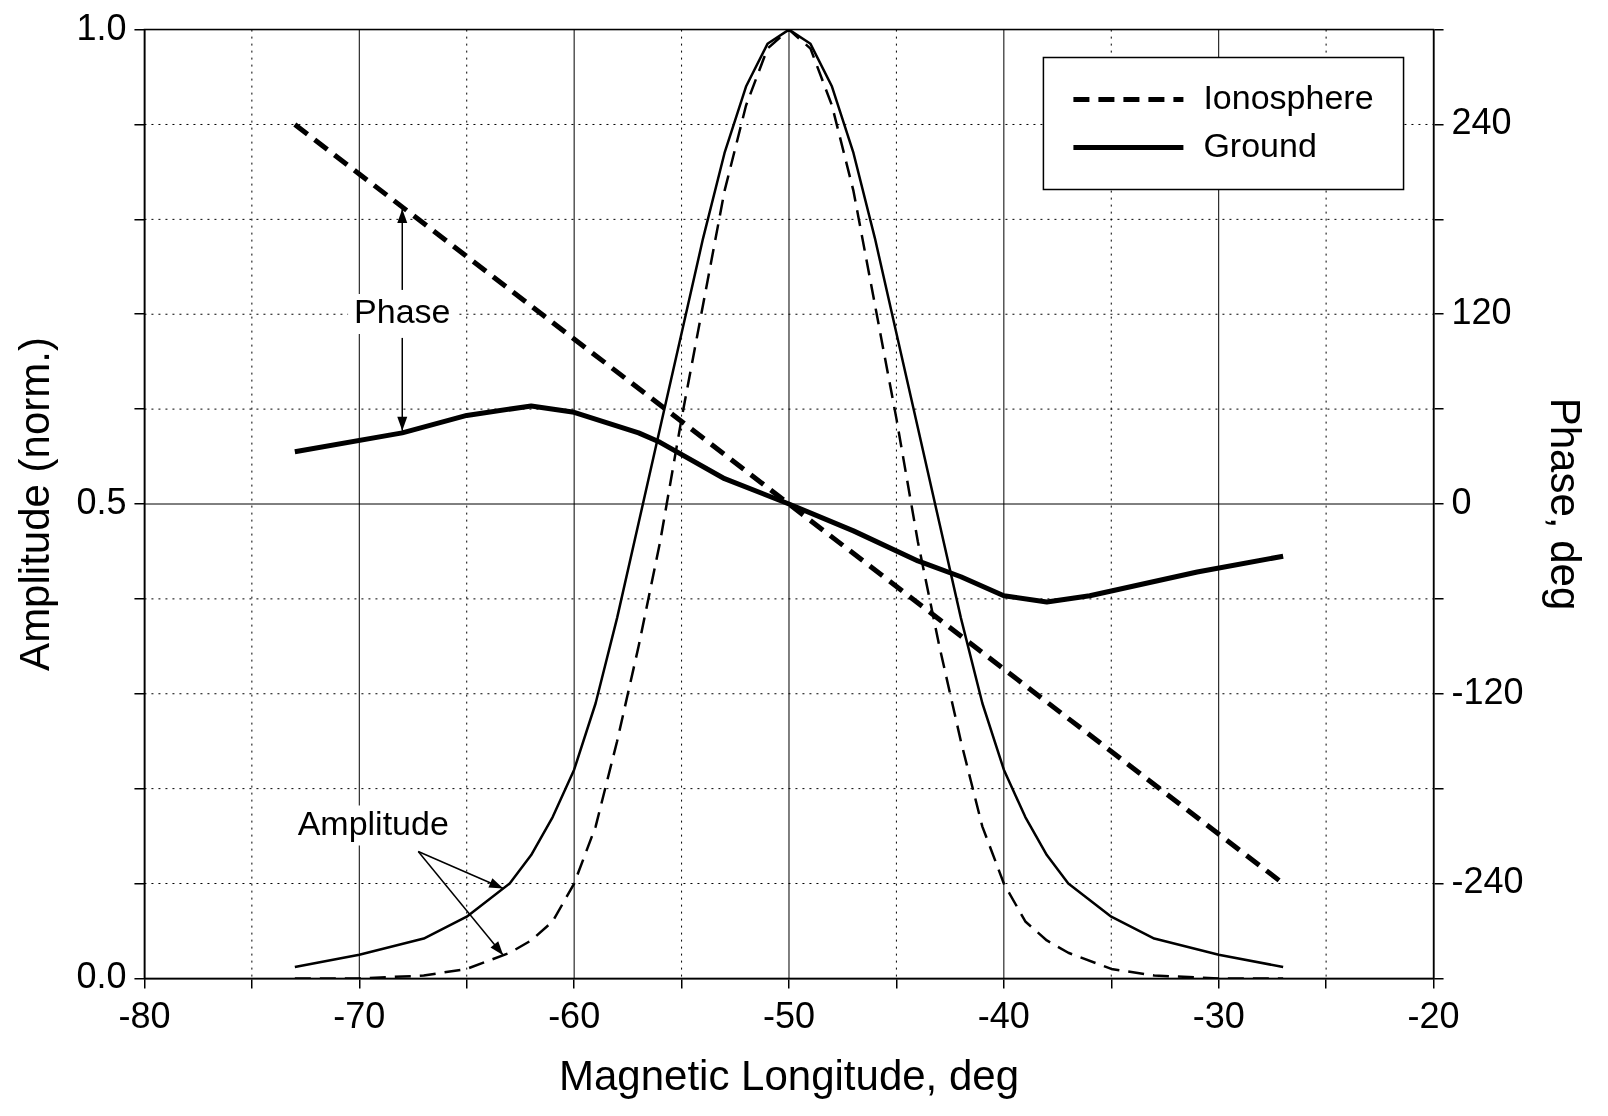 This screenshot has height=1116, width=1608. What do you see at coordinates (1260, 144) in the screenshot?
I see `legend-label: Ground` at bounding box center [1260, 144].